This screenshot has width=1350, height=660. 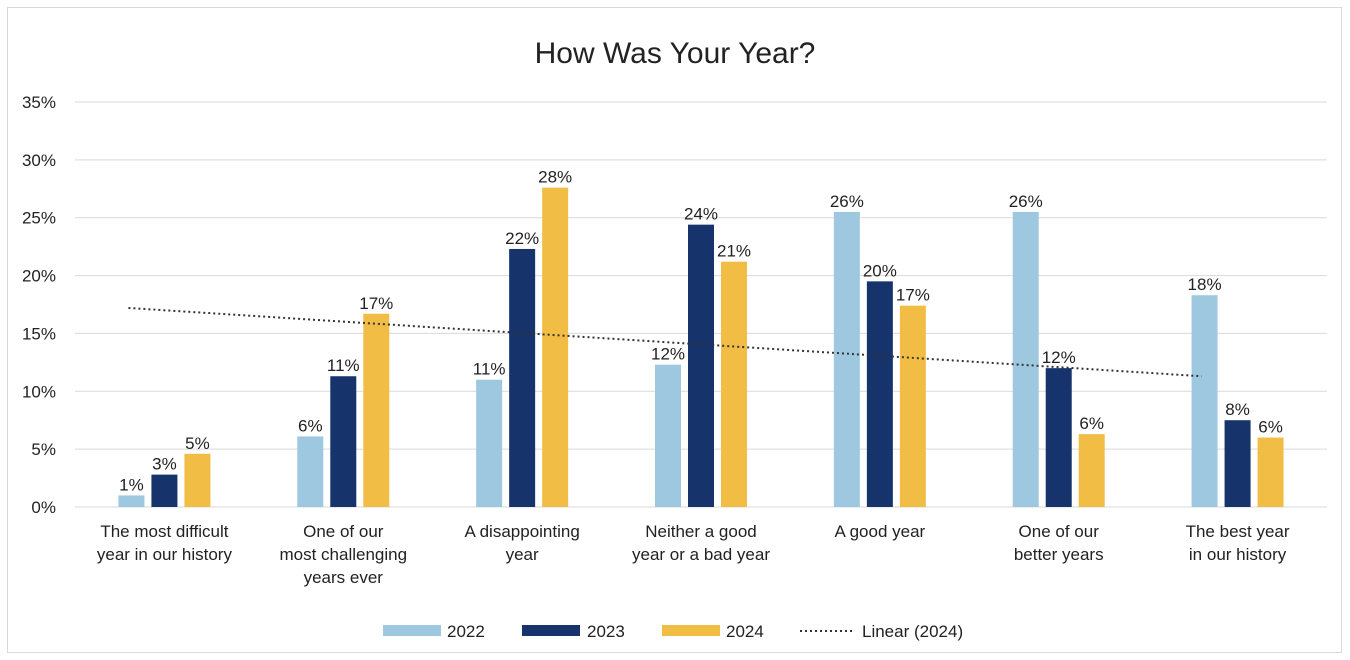 What do you see at coordinates (1205, 284) in the screenshot?
I see `data-label: 18%` at bounding box center [1205, 284].